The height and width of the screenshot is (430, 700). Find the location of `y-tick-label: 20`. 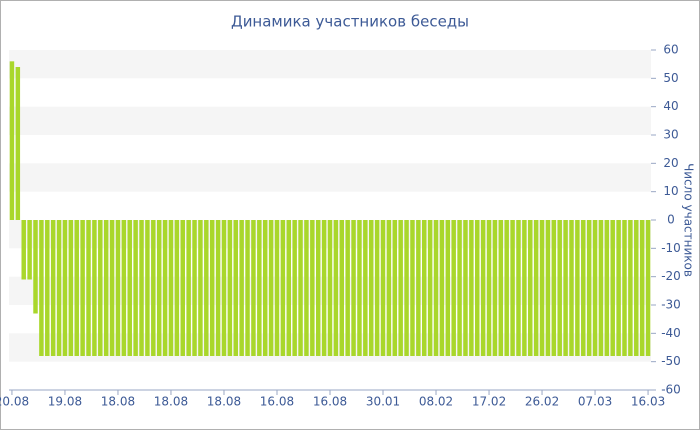

y-tick-label: 20 is located at coordinates (670, 163).